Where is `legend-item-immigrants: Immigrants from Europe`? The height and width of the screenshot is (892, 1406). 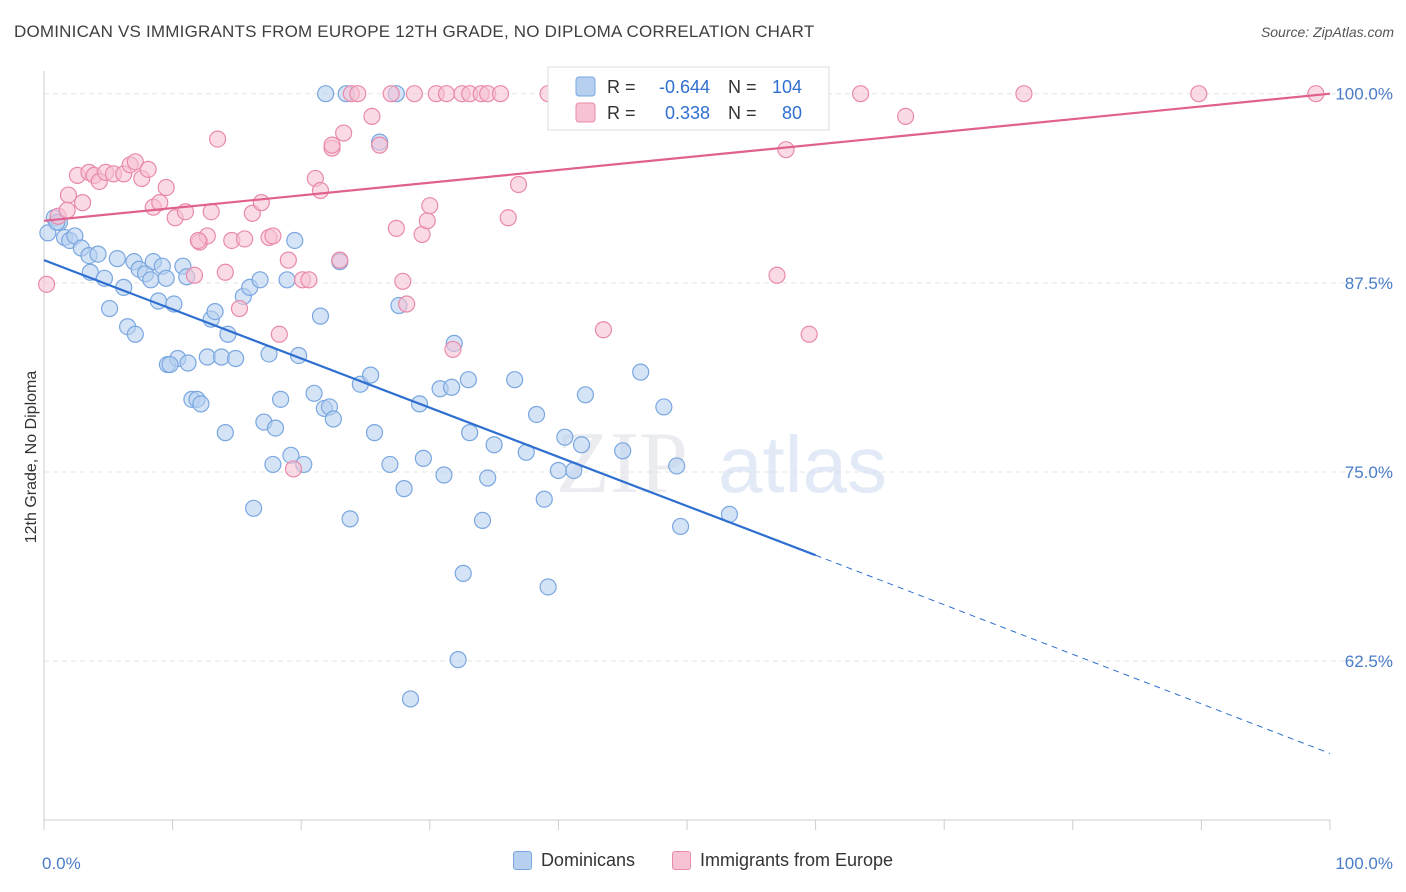 legend-item-immigrants: Immigrants from Europe is located at coordinates (782, 860).